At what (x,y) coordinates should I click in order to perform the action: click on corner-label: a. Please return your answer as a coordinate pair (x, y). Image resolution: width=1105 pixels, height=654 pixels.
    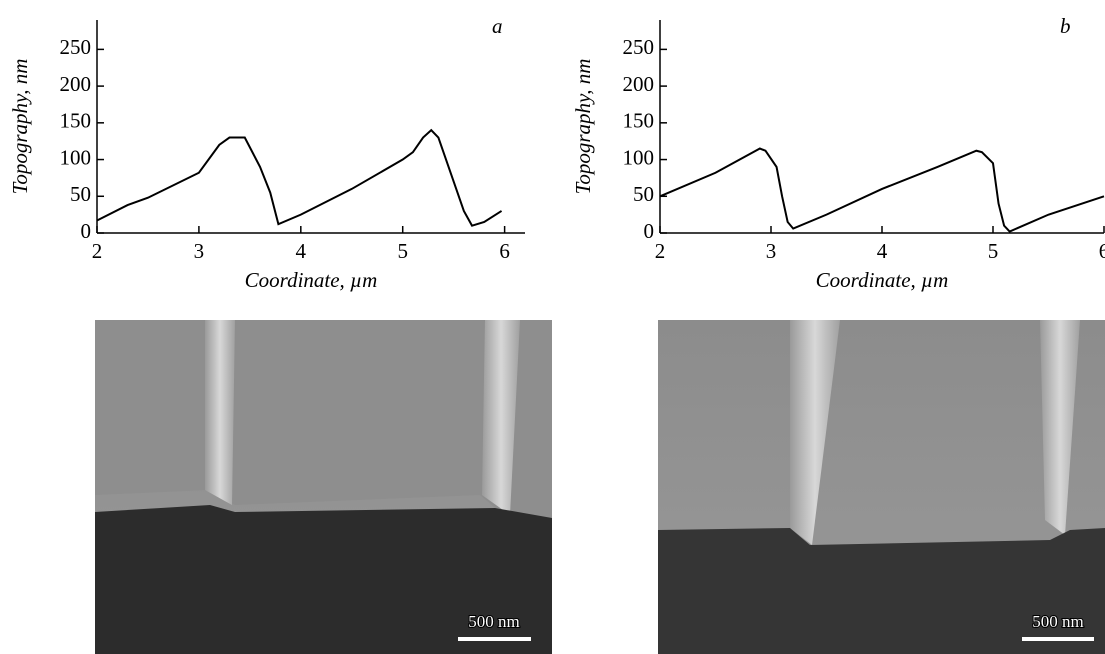
    Looking at the image, I should click on (497, 26).